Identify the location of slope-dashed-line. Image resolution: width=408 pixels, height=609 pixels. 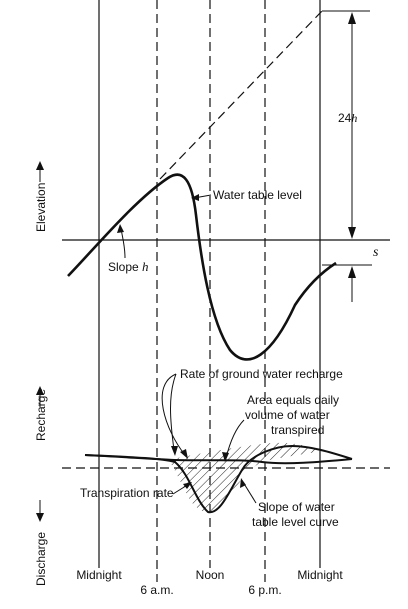
(241, 95).